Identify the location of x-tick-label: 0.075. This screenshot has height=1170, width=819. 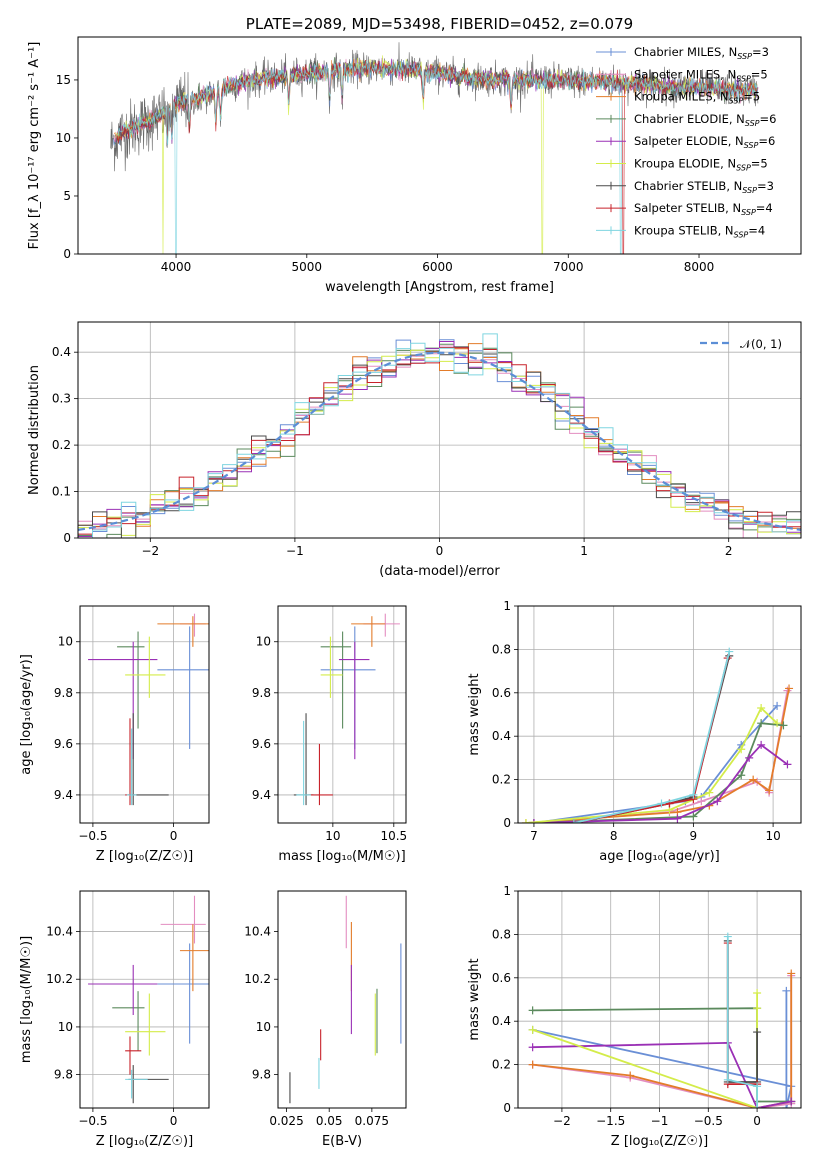
(372, 1121).